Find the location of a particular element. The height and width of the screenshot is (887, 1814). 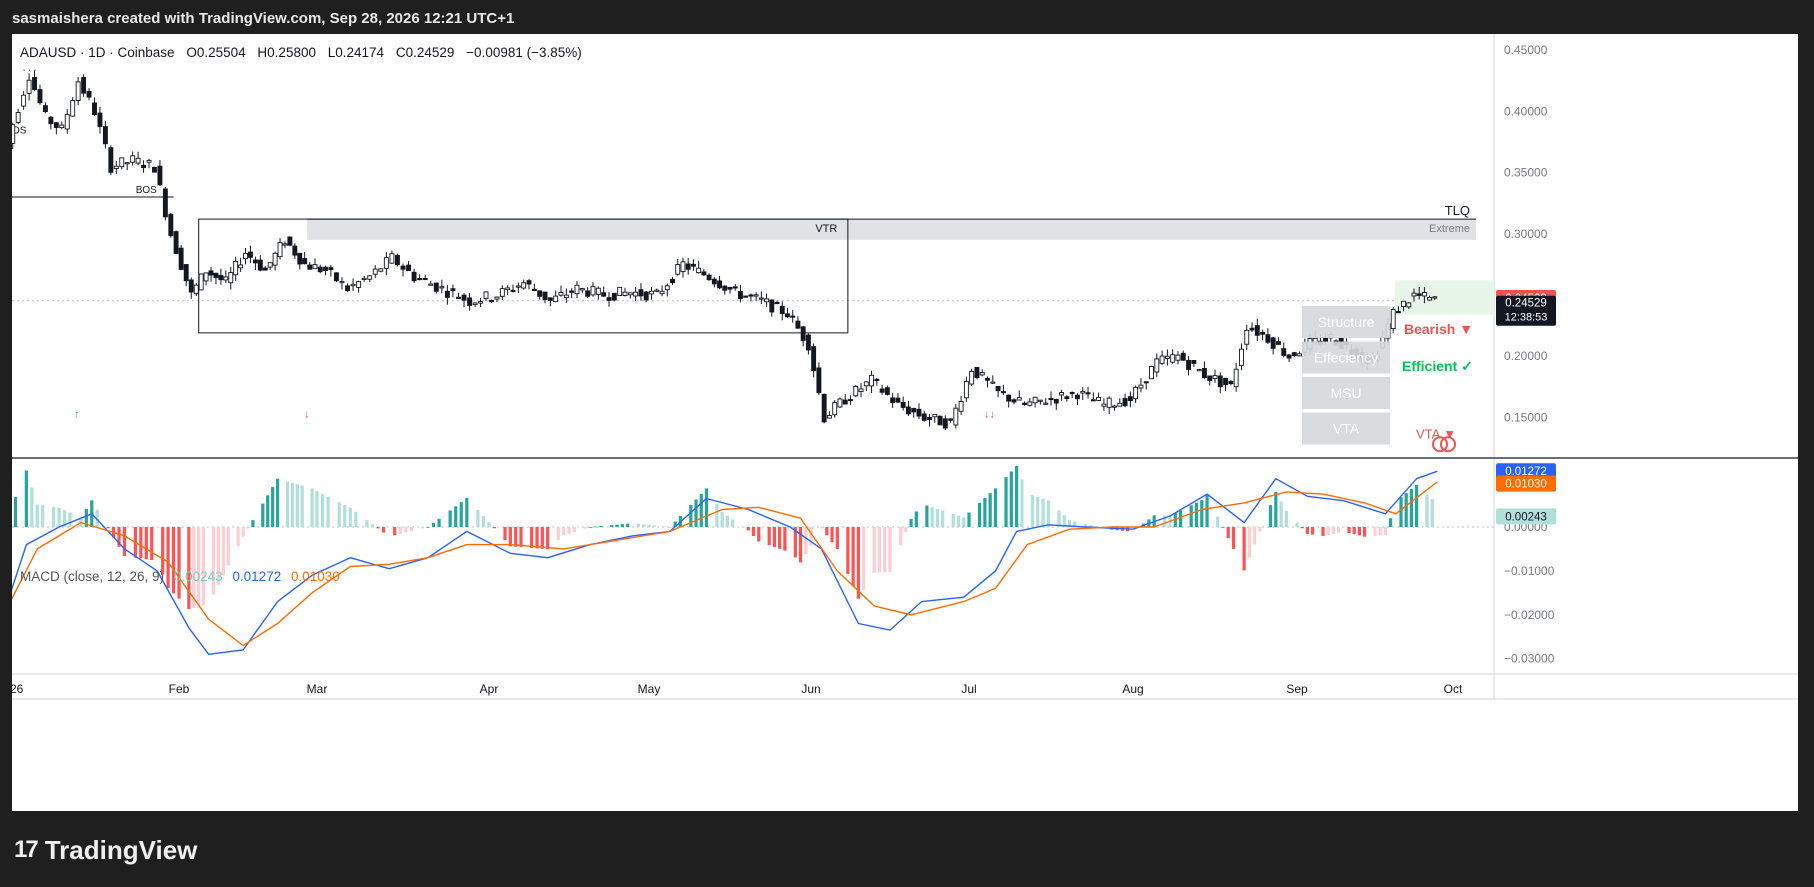

signal-line-tag: 0.01030 is located at coordinates (1526, 485).